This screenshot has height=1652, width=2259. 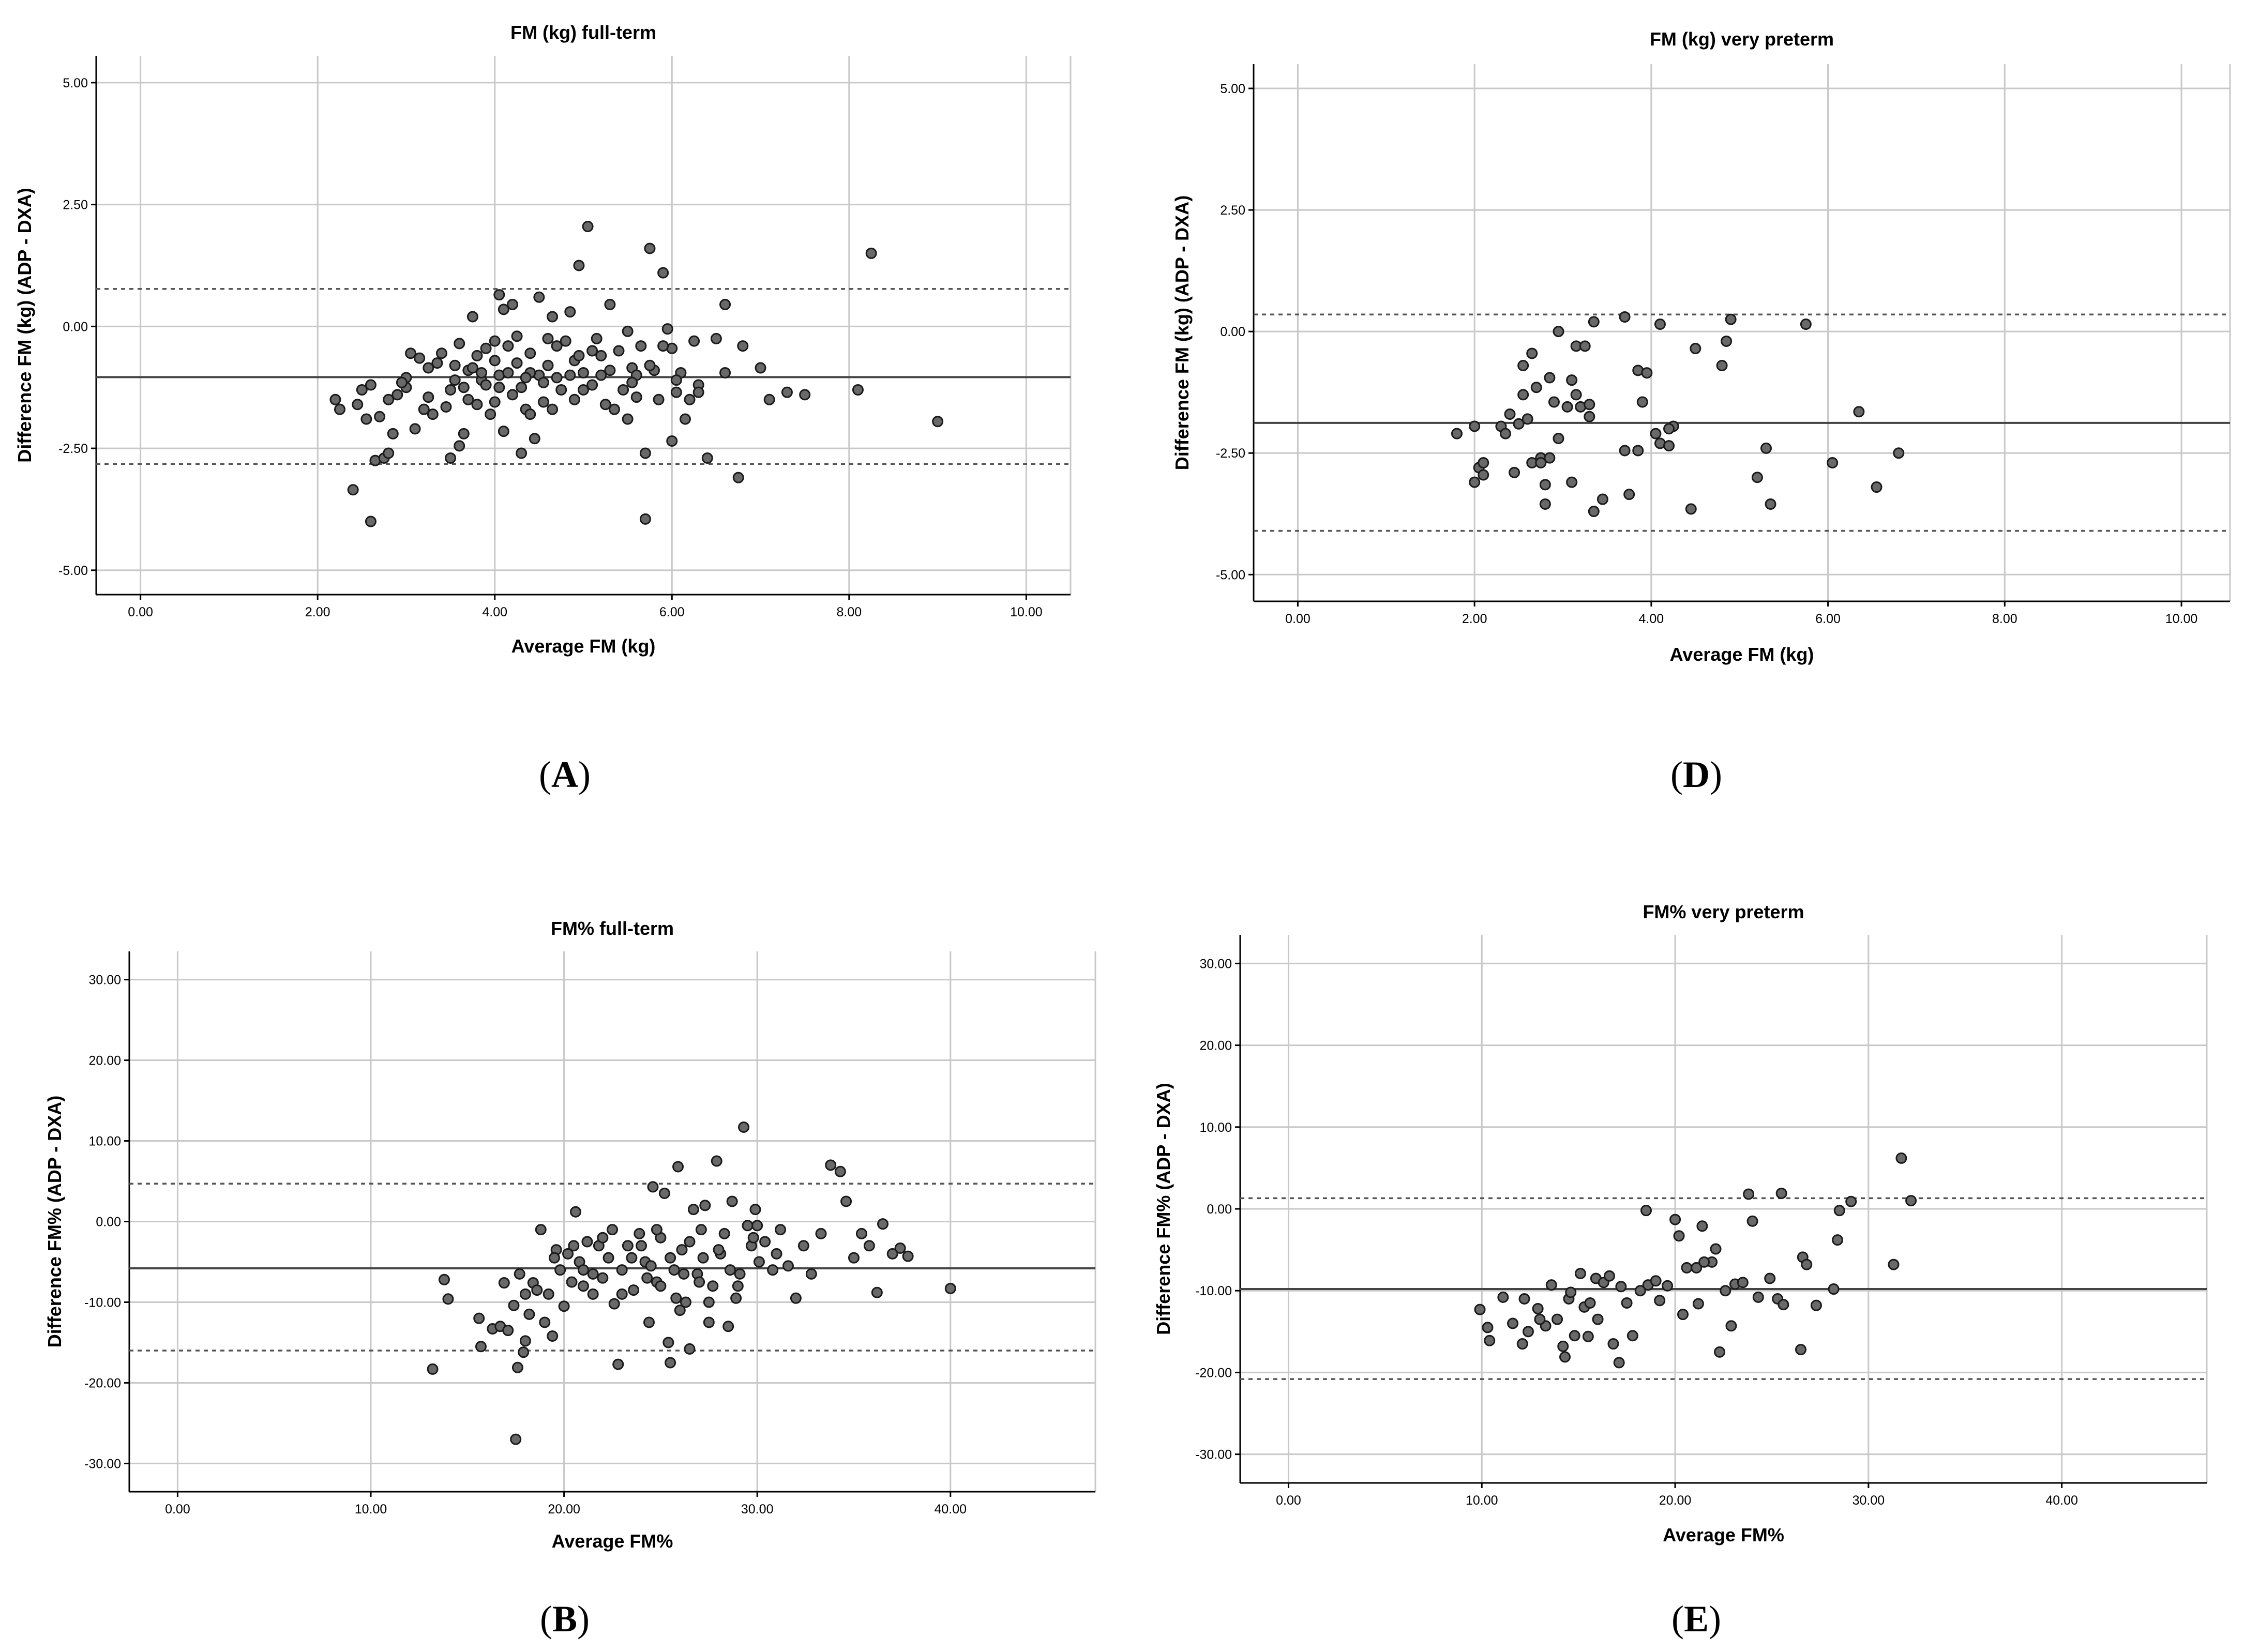 What do you see at coordinates (613, 928) in the screenshot?
I see `chart-title: FM% full-term` at bounding box center [613, 928].